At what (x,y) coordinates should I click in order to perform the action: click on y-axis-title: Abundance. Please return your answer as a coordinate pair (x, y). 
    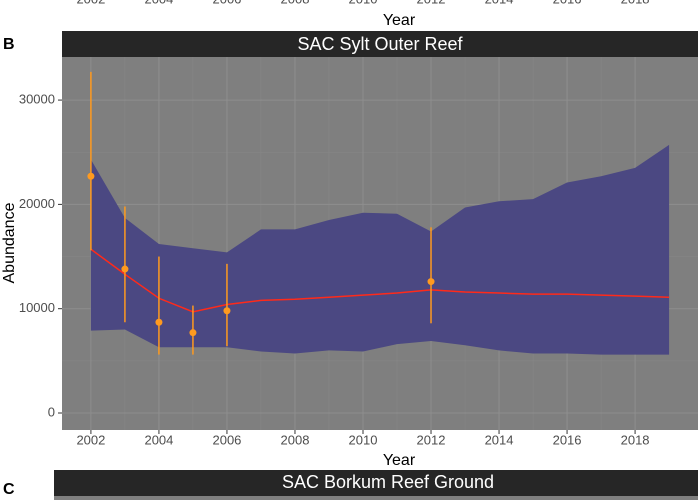
    Looking at the image, I should click on (9, 242).